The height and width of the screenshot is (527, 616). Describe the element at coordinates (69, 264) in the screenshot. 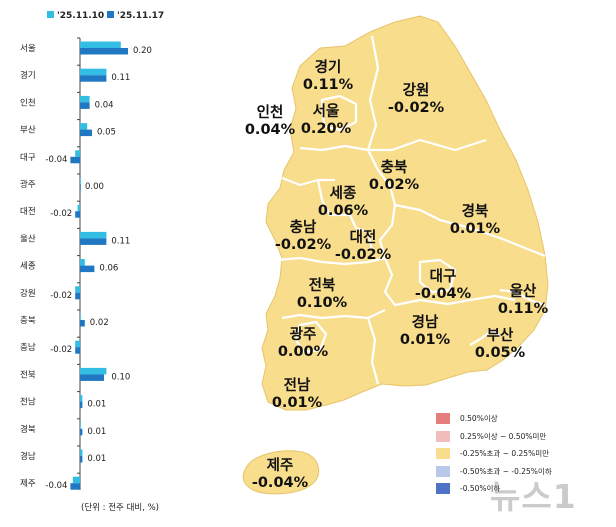

I see `bar-row-8: 세종 0.06` at that location.